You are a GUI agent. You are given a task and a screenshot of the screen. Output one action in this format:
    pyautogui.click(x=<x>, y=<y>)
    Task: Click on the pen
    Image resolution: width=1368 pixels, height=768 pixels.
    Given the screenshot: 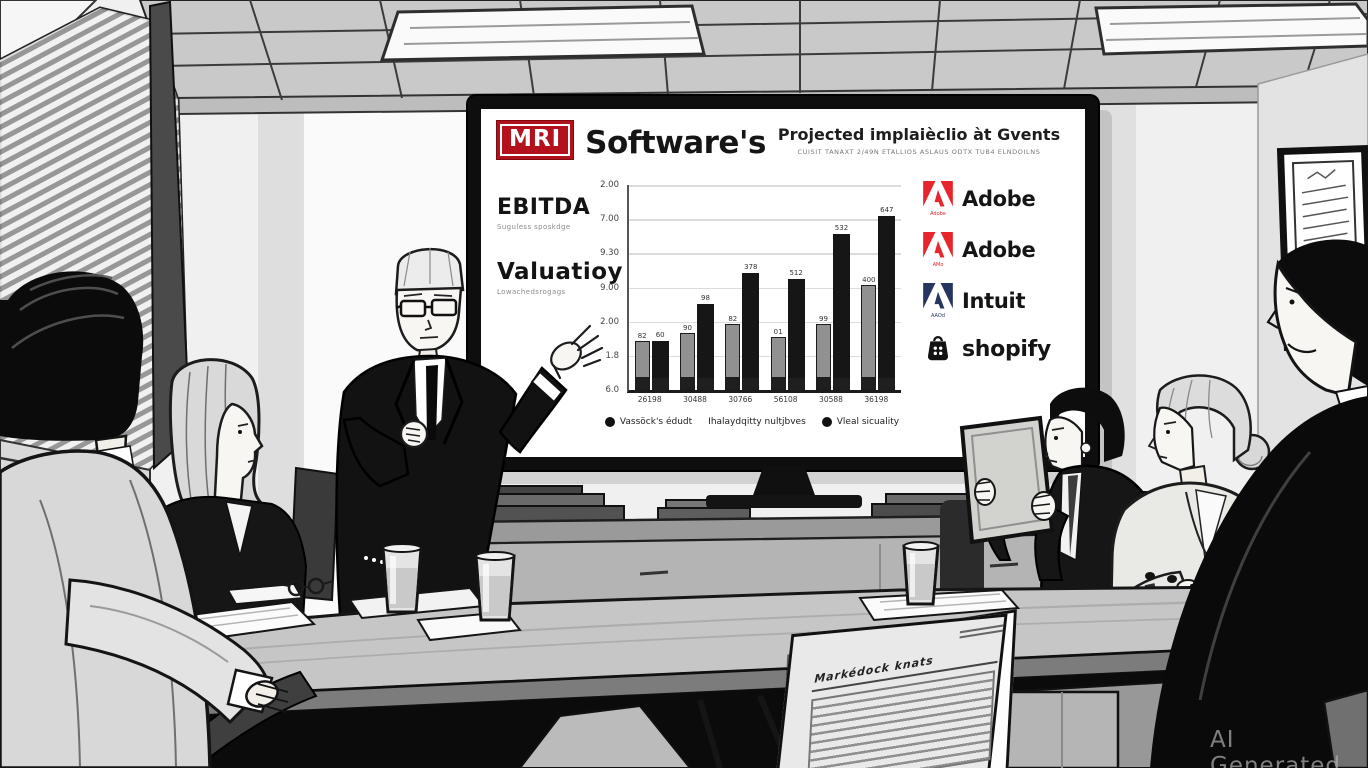 What is the action you would take?
    pyautogui.click(x=1223, y=593)
    